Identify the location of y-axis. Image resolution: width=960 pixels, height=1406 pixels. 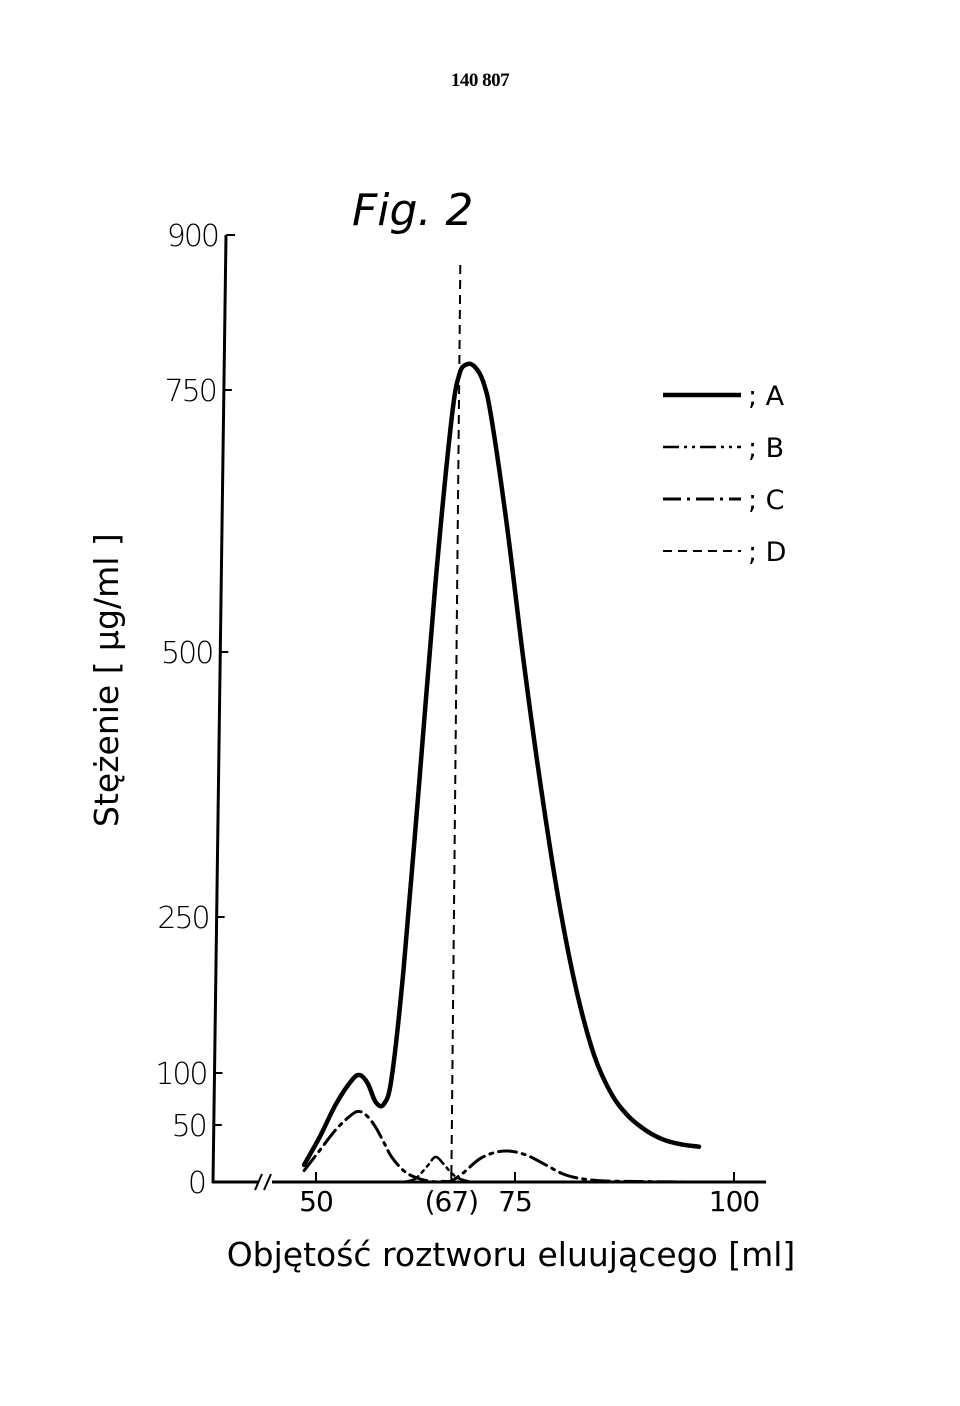
(219, 709).